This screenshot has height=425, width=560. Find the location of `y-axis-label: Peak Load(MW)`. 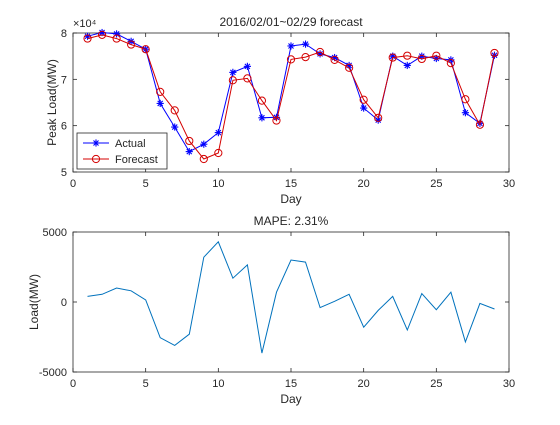

y-axis-label: Peak Load(MW) is located at coordinates (52, 102).